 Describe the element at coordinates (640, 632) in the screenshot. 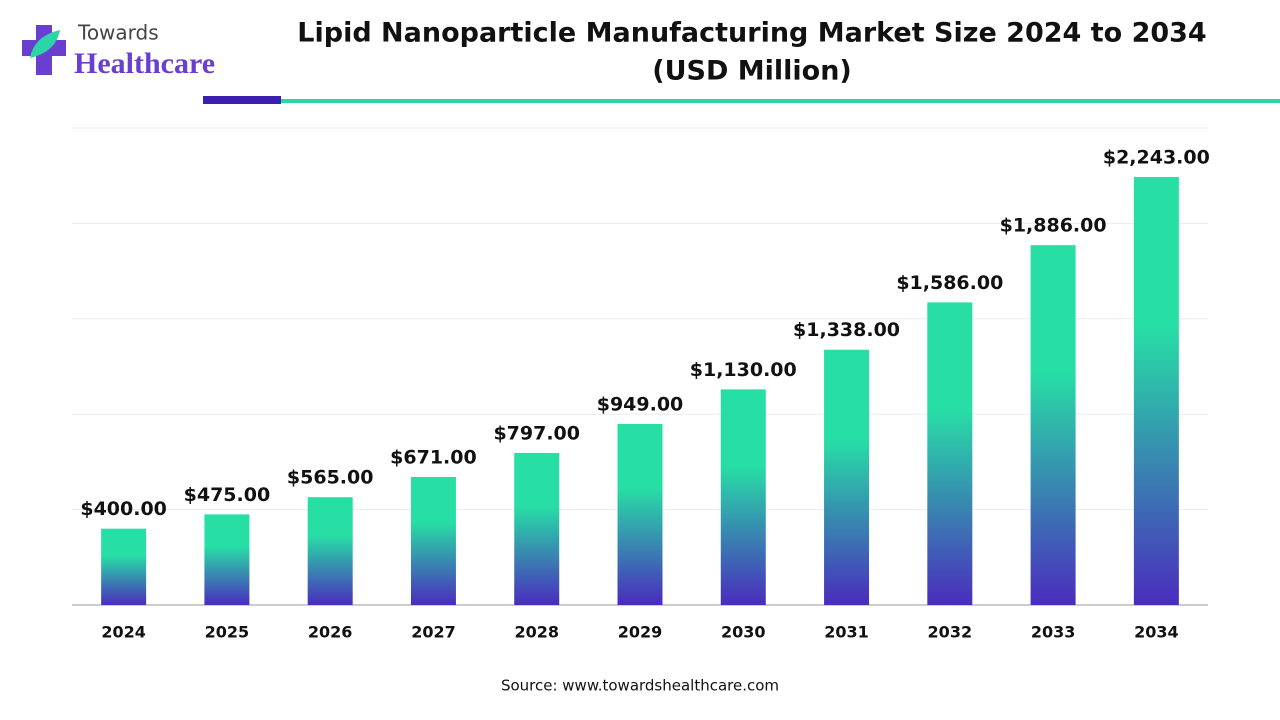

I see `x-tick-label: 2029` at that location.